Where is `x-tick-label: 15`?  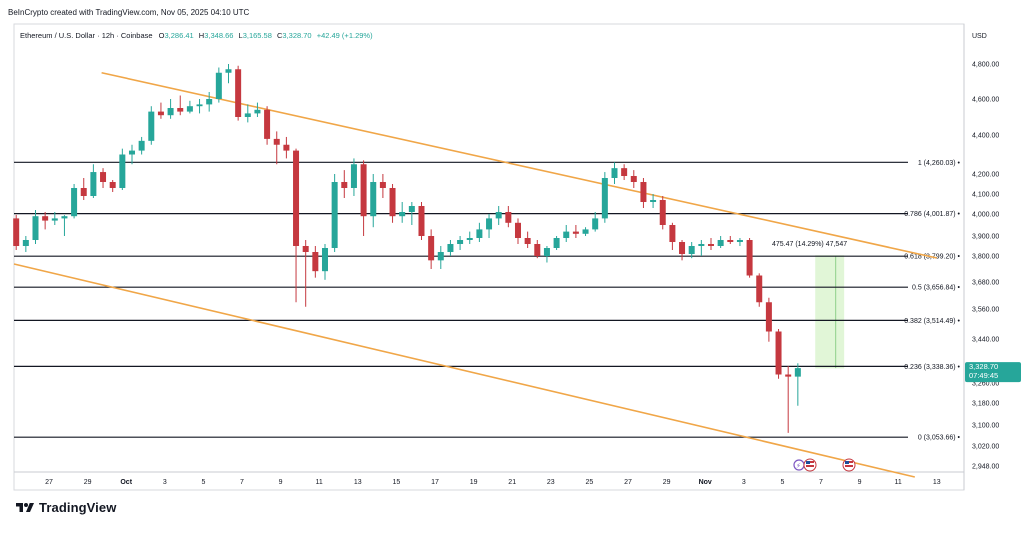
x-tick-label: 15 is located at coordinates (397, 482).